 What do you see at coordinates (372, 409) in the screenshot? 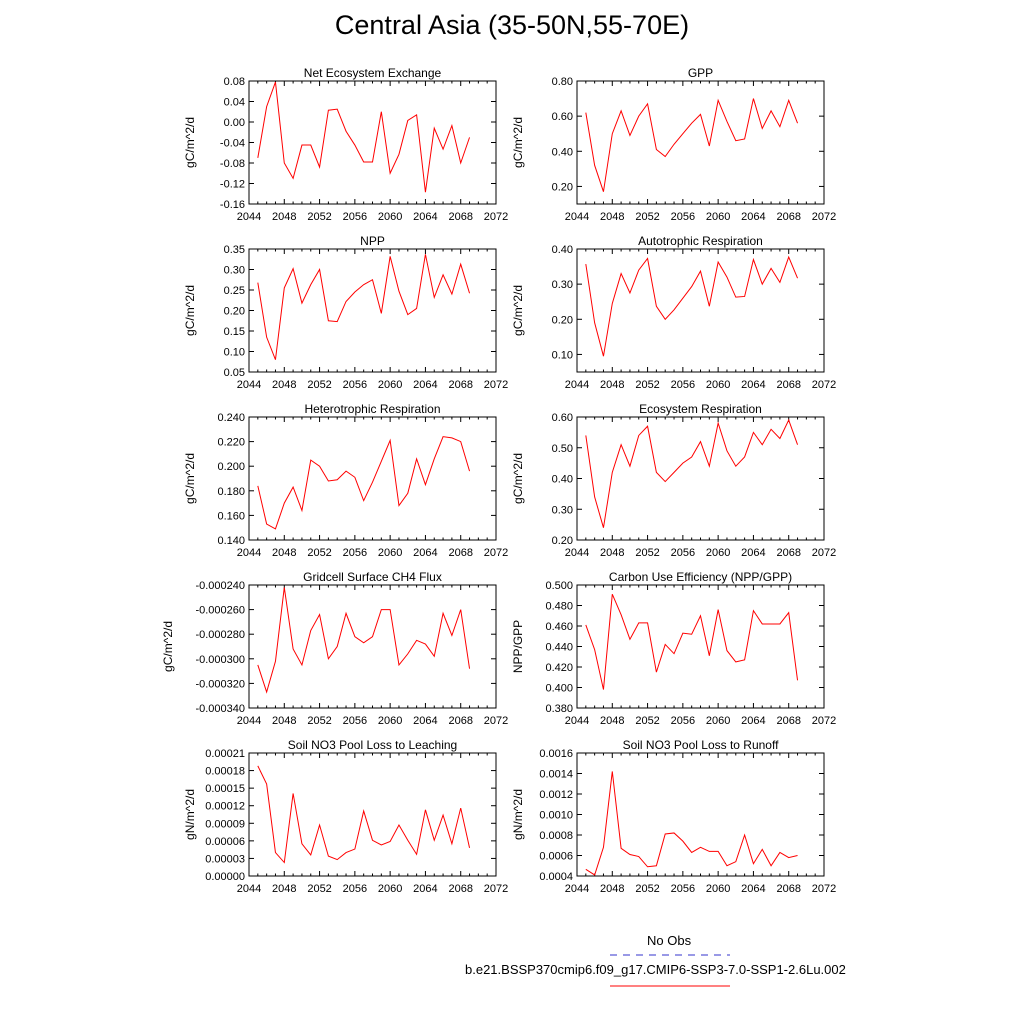
I see `panel-title: Heterotrophic Respiration` at bounding box center [372, 409].